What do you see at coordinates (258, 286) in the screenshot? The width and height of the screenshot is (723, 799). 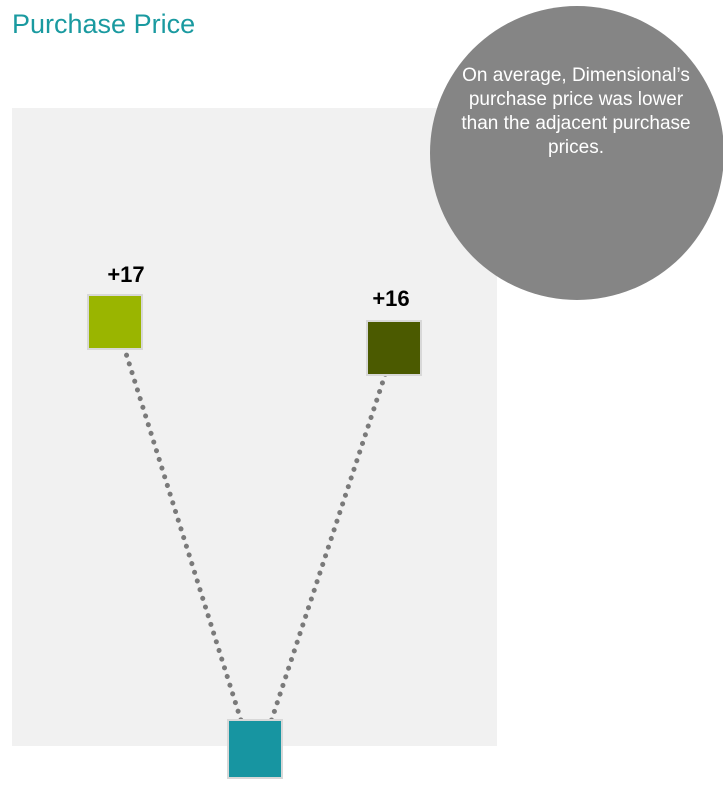 I see `data-labels: +17 +16` at bounding box center [258, 286].